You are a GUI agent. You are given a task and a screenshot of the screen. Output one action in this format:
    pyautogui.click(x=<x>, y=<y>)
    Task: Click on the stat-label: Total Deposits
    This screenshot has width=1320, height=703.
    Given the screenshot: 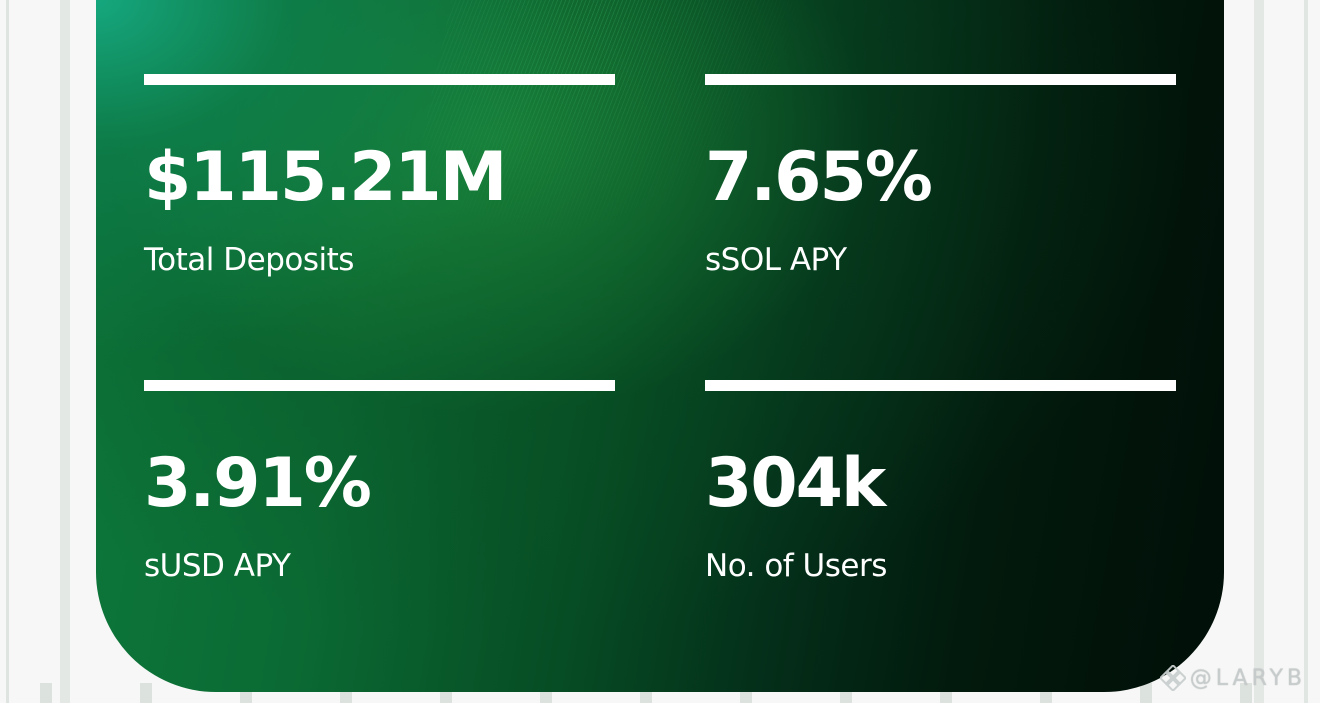 What is the action you would take?
    pyautogui.click(x=249, y=260)
    